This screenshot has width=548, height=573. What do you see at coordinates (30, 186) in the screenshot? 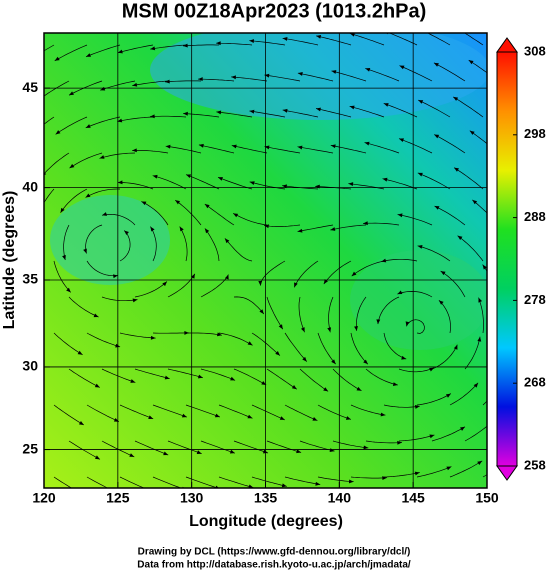
I see `y-tick-label: 40` at bounding box center [30, 186].